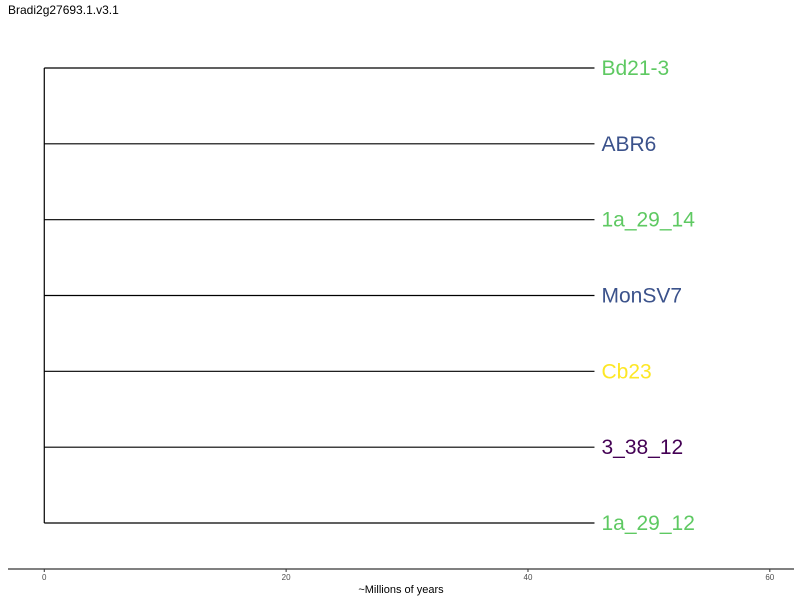 The image size is (800, 600). What do you see at coordinates (44, 577) in the screenshot?
I see `x-tick-label: 0` at bounding box center [44, 577].